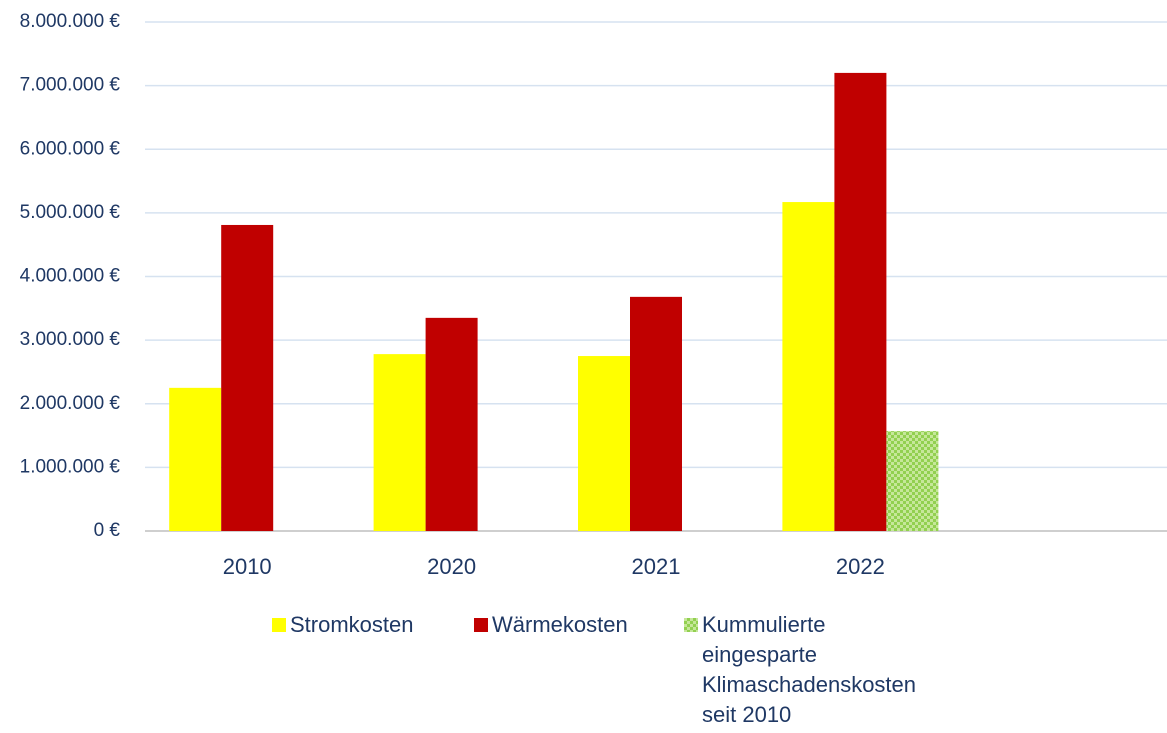  Describe the element at coordinates (70, 276) in the screenshot. I see `y-tick-label: 4.000.000 €` at that location.